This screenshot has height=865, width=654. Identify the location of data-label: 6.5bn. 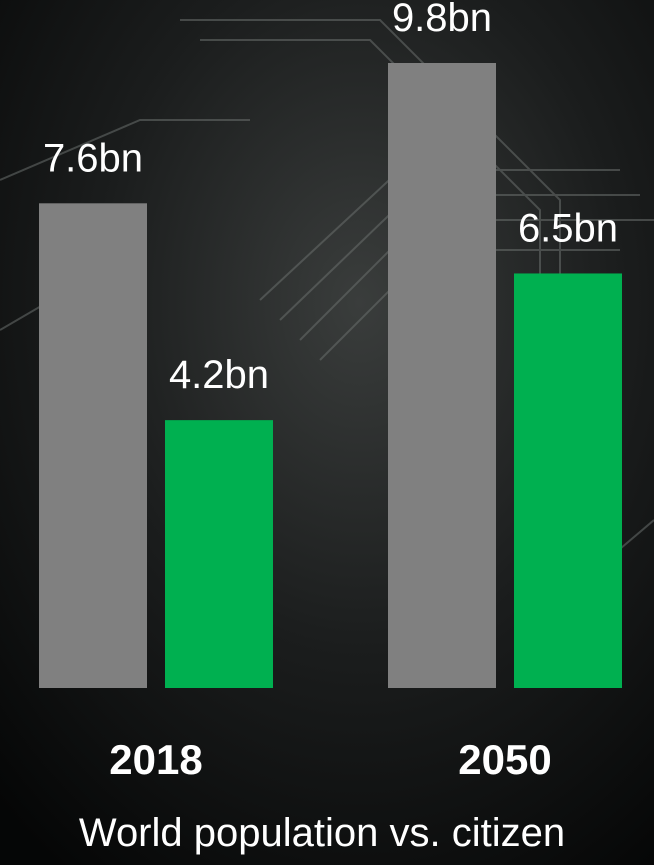
(568, 228).